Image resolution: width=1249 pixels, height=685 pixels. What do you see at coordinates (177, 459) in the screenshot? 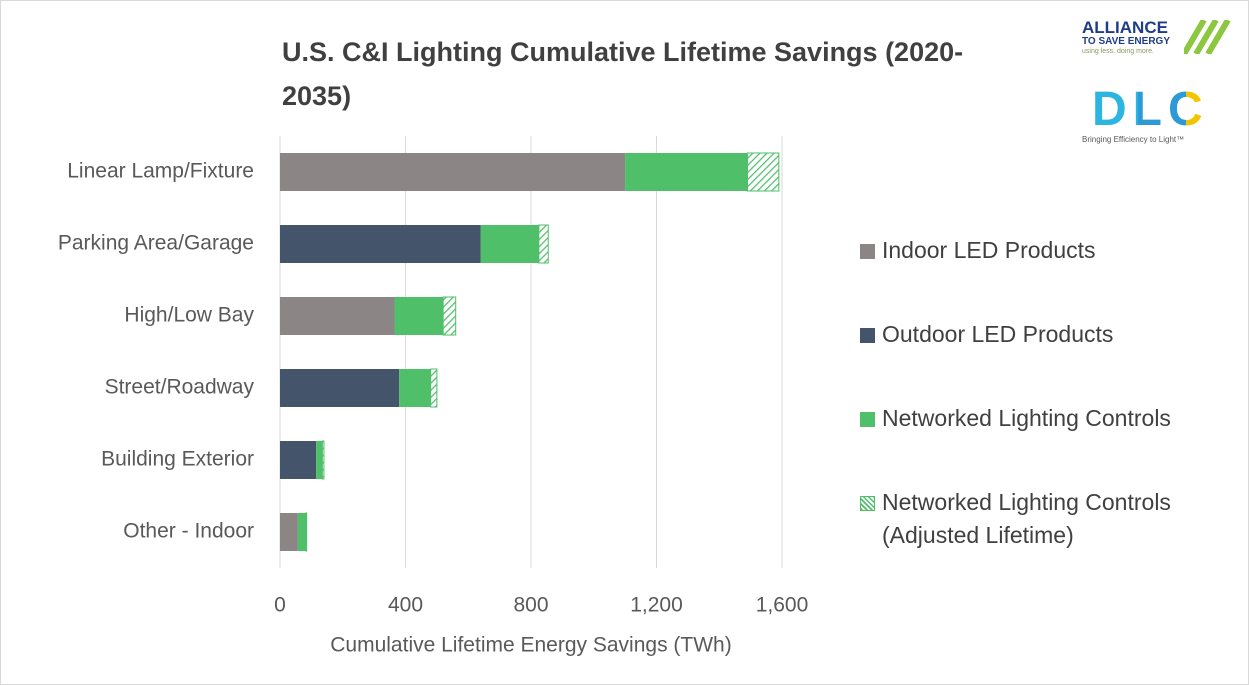
I see `y-tick-label: Building Exterior` at bounding box center [177, 459].